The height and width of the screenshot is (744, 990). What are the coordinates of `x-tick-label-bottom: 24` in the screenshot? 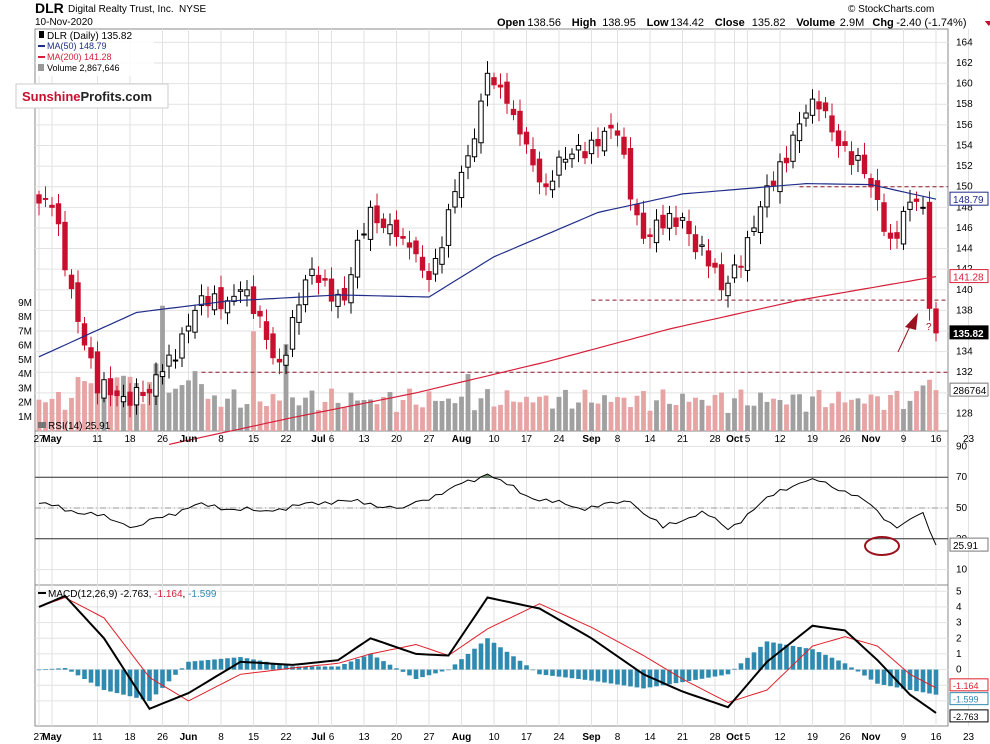 It's located at (559, 737).